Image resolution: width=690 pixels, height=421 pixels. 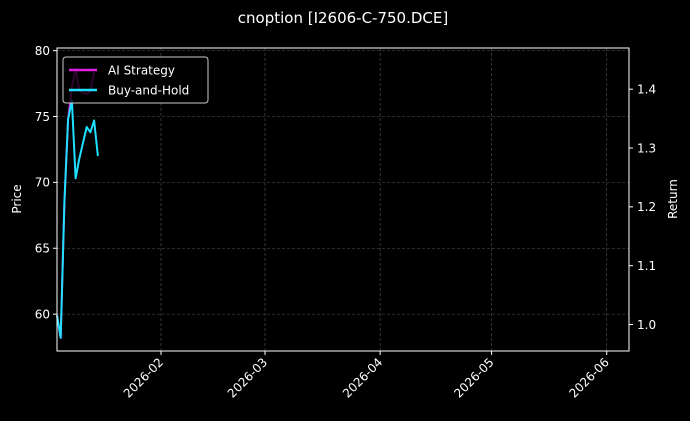 I want to click on y-tick-label-right: 1.3, so click(x=646, y=148).